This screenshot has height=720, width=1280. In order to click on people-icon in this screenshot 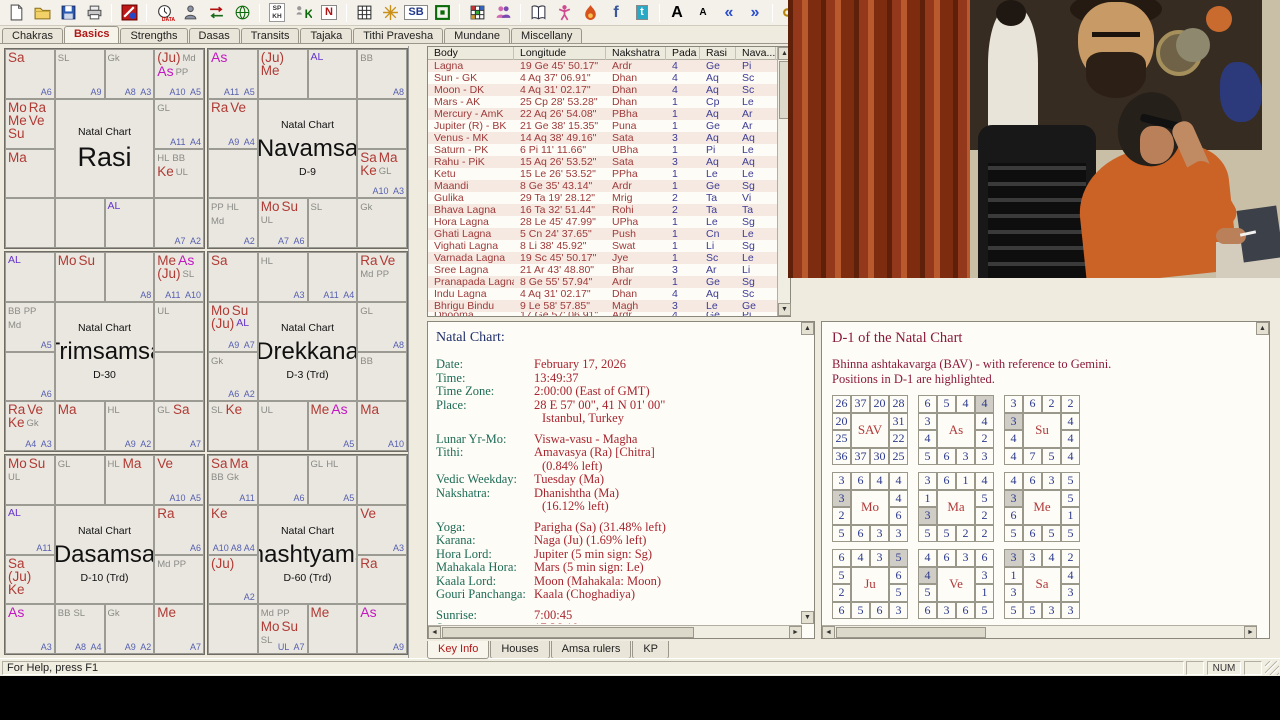, I will do `click(503, 13)`.